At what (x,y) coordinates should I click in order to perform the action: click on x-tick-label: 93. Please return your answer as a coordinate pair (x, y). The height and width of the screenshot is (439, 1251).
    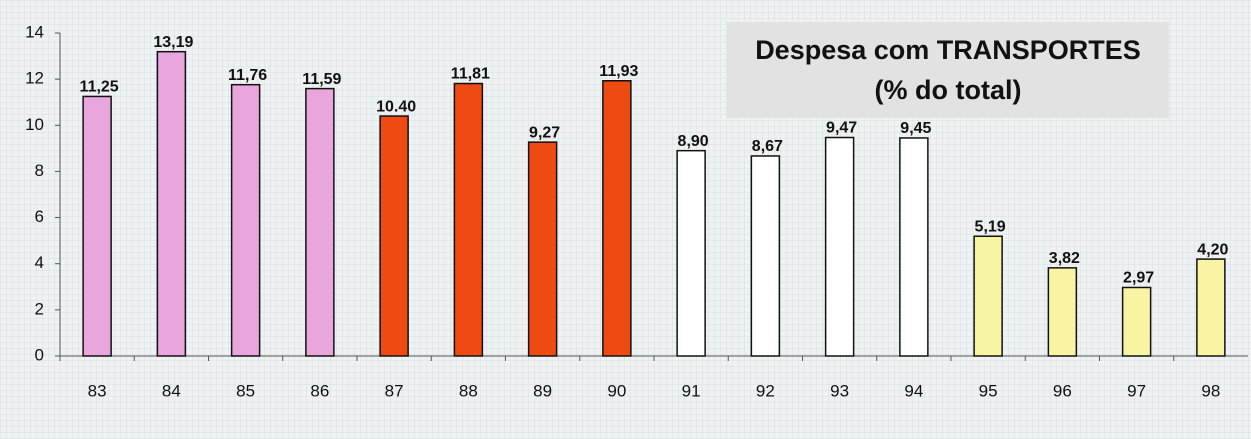
    Looking at the image, I should click on (839, 390).